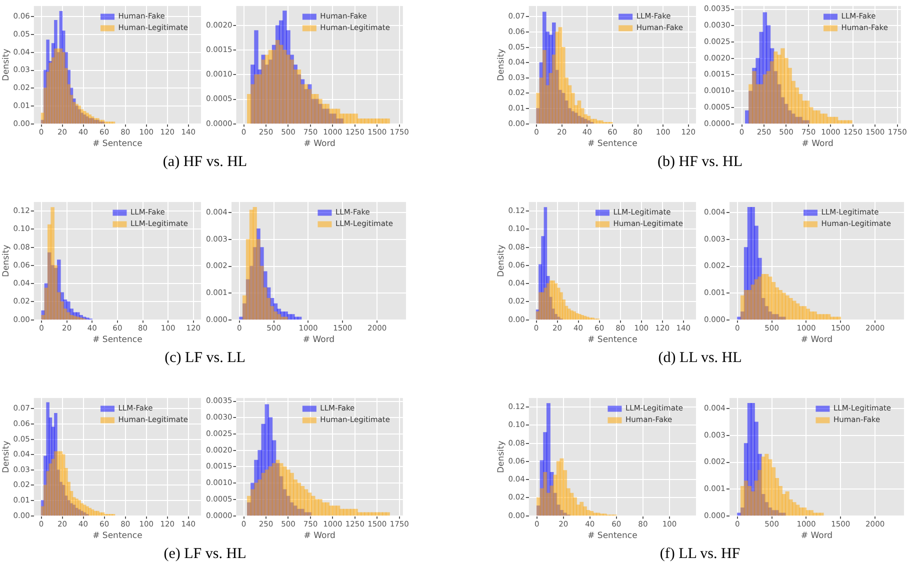 The height and width of the screenshot is (576, 910). What do you see at coordinates (205, 554) in the screenshot?
I see `text: (e) LF vs. HL` at bounding box center [205, 554].